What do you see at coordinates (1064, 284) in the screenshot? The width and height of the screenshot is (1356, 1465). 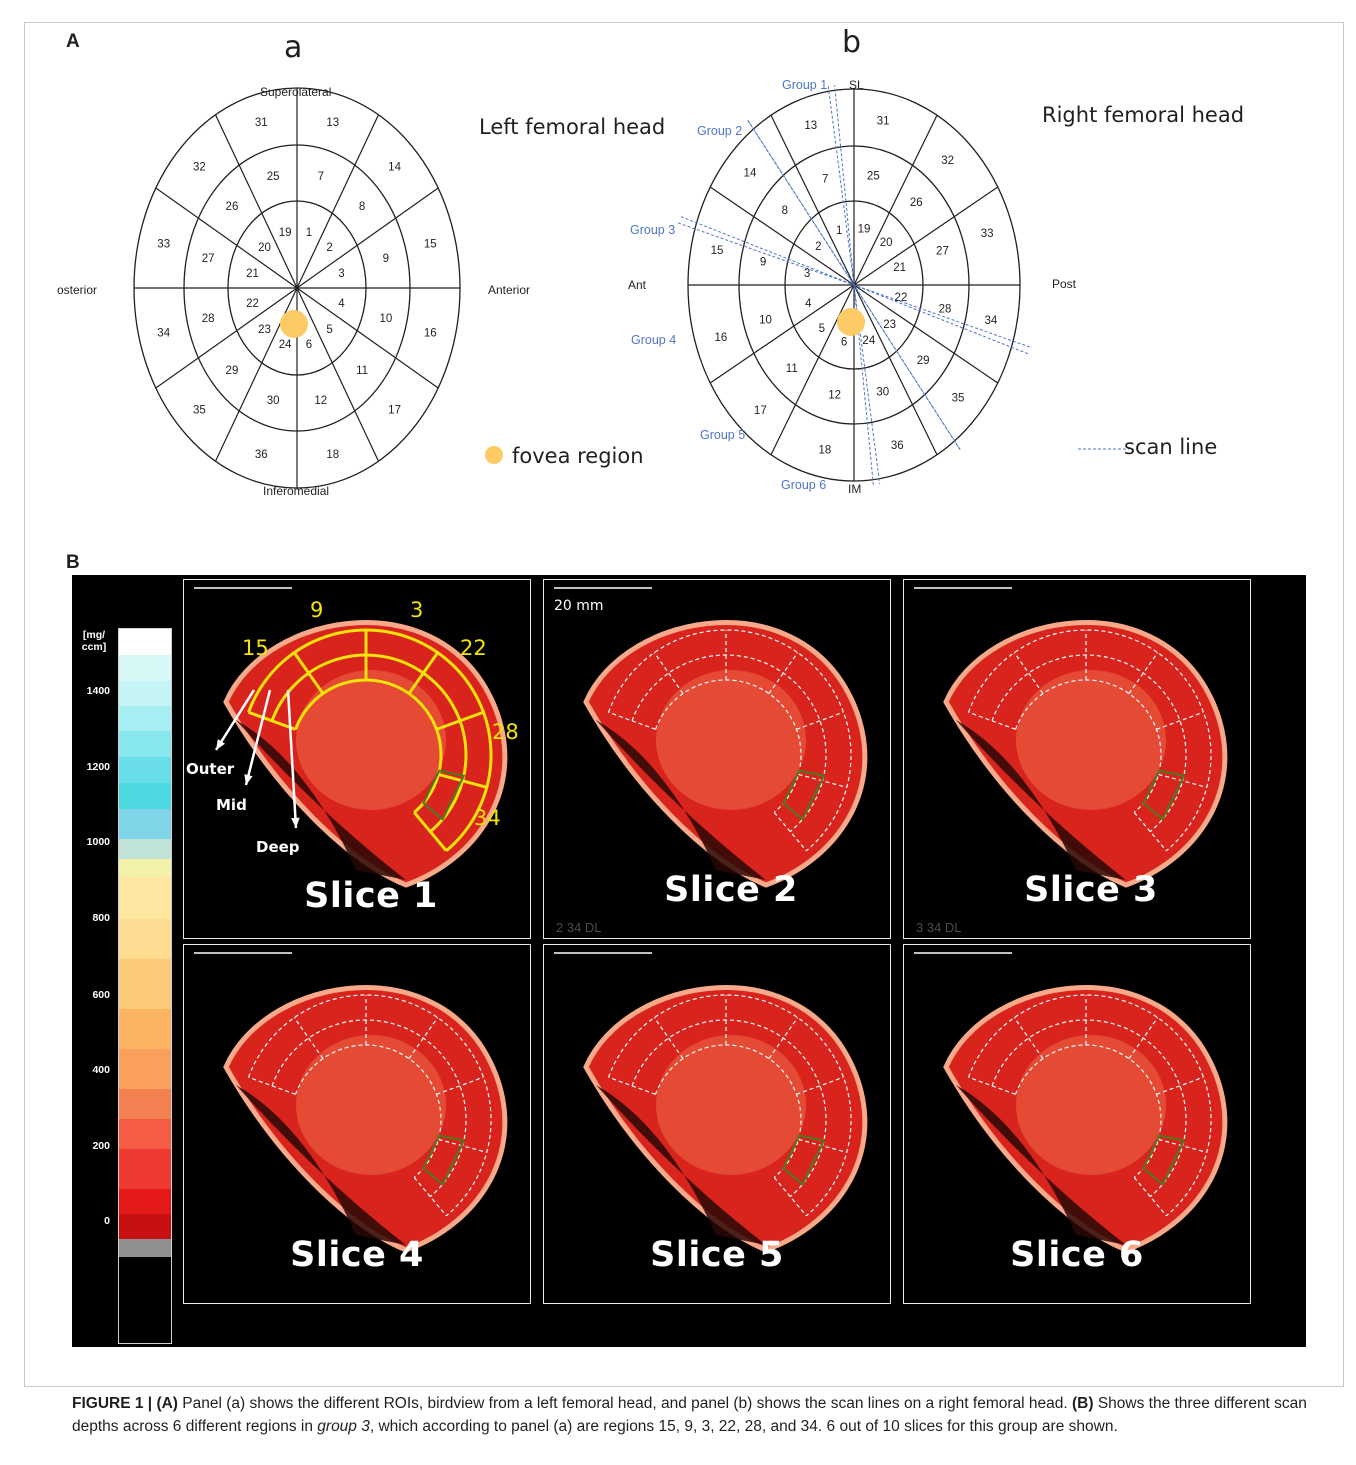 I see `dir-post: Post` at bounding box center [1064, 284].